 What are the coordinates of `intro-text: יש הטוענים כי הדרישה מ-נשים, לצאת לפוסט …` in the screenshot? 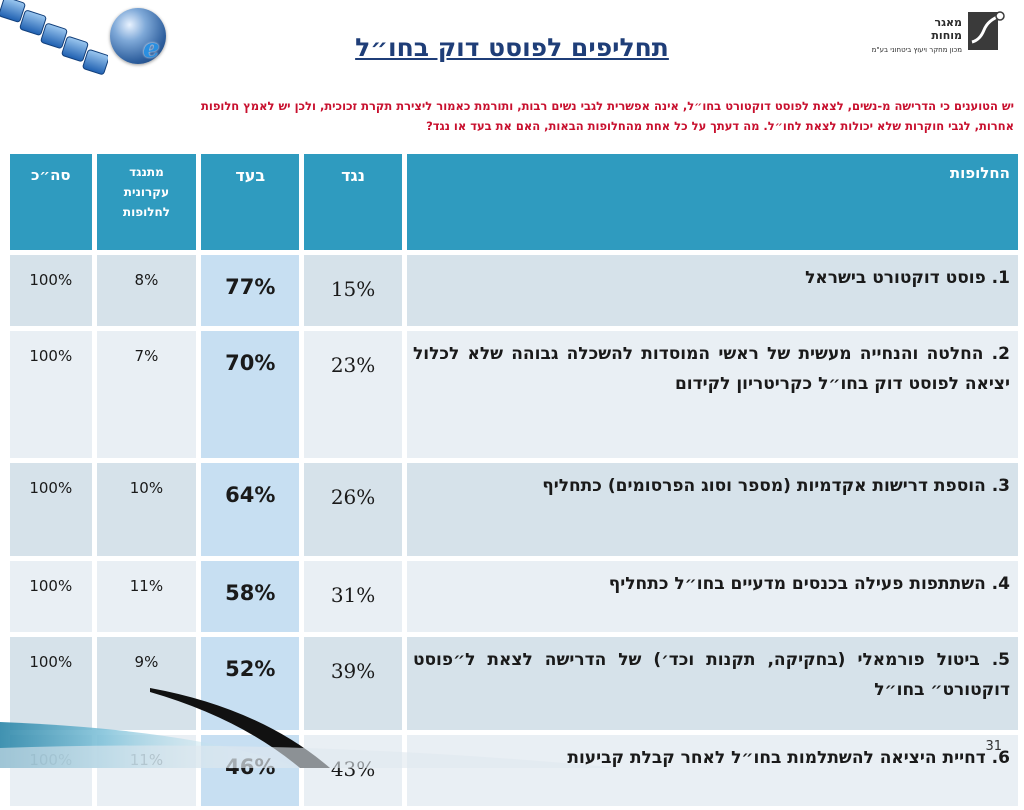 It's located at (511, 116).